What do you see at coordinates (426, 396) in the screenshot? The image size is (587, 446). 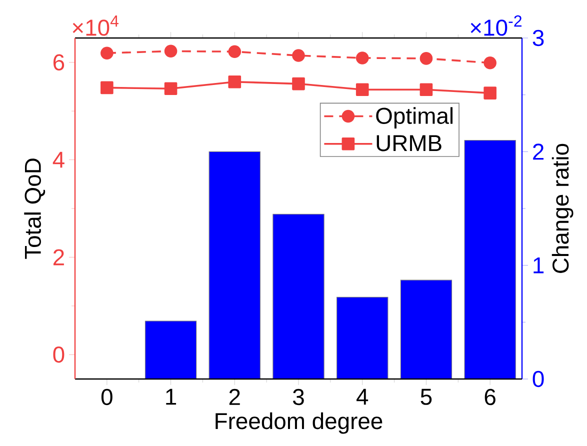 I see `x-tick-label: 5` at bounding box center [426, 396].